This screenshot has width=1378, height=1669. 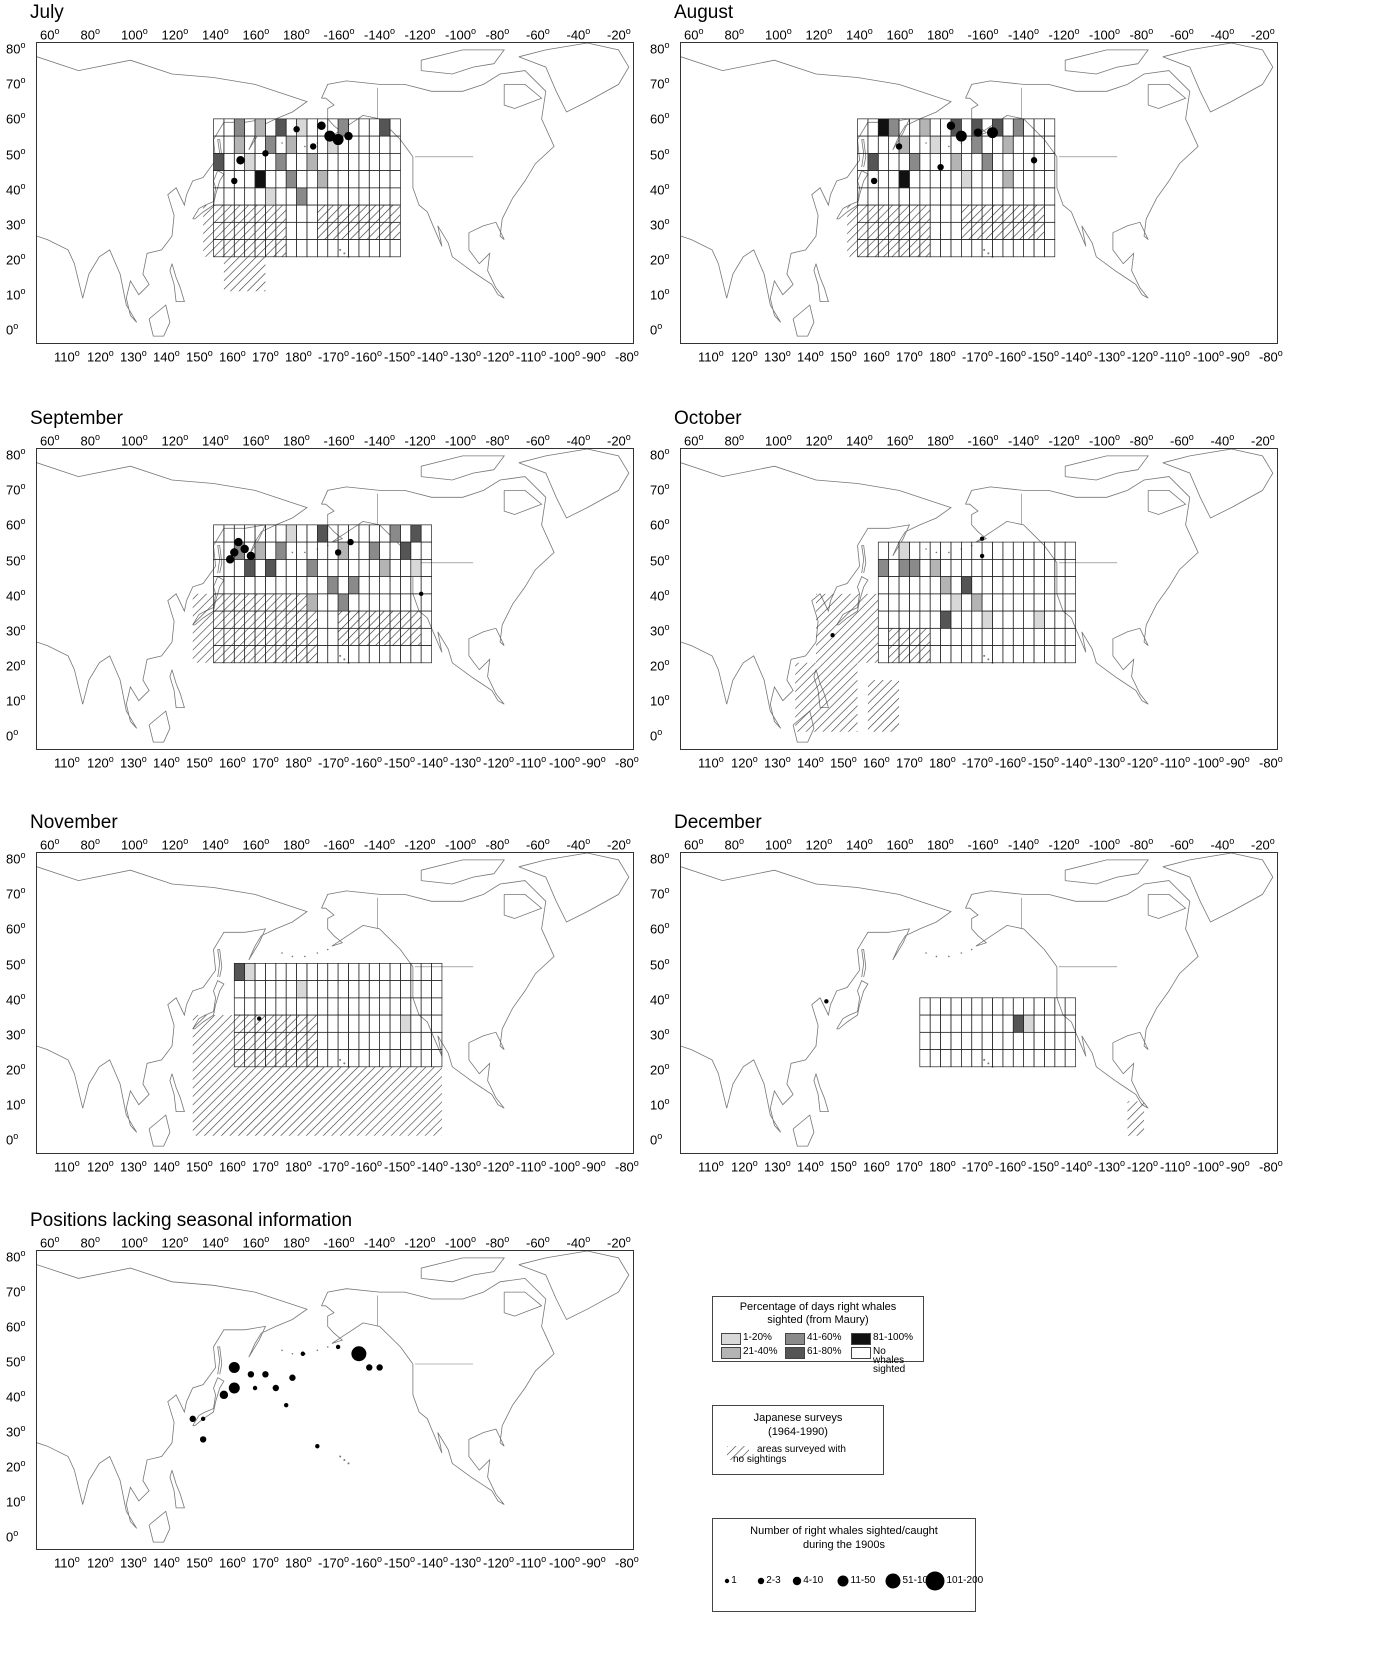 I want to click on bottom-lon-tick: -170o, so click(x=978, y=762).